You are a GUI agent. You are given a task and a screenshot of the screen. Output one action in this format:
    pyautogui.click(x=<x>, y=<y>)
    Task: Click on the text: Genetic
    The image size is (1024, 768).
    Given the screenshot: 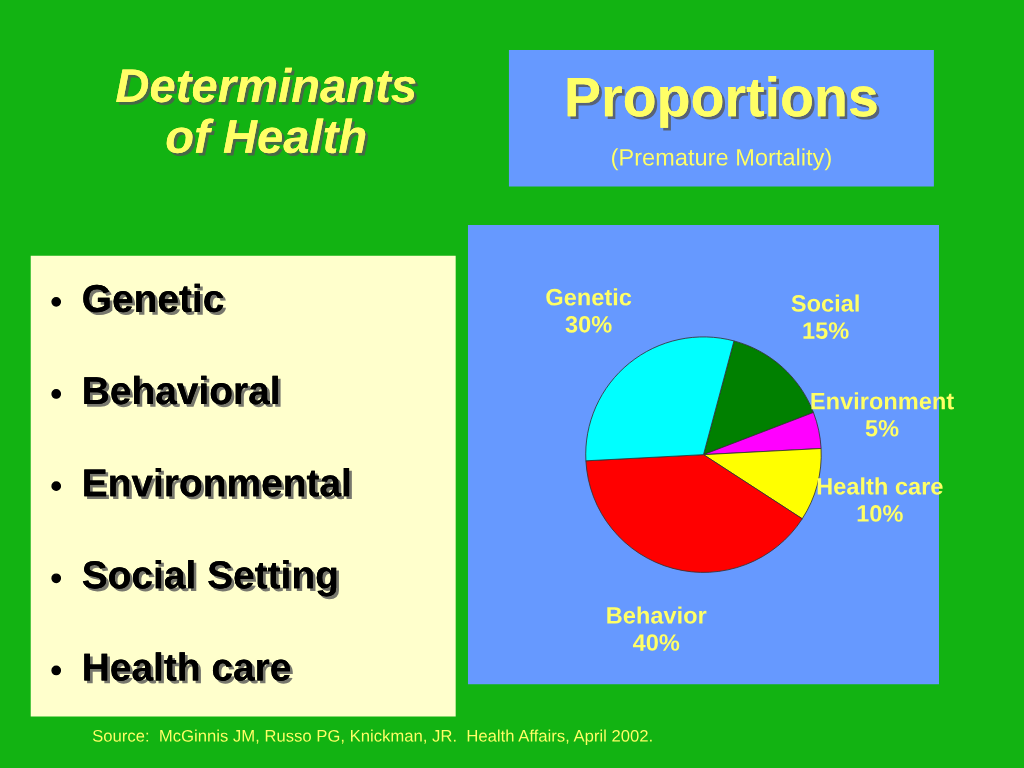 What is the action you would take?
    pyautogui.click(x=154, y=299)
    